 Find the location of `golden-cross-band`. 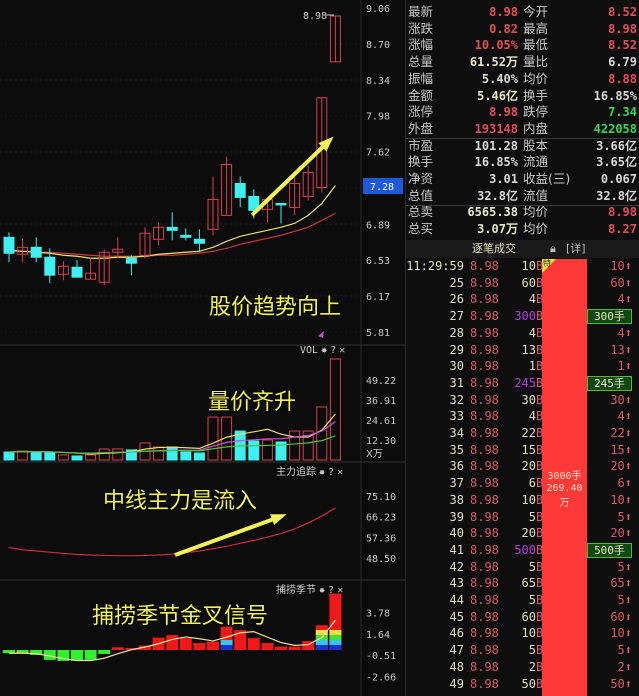

golden-cross-band is located at coordinates (321, 642).